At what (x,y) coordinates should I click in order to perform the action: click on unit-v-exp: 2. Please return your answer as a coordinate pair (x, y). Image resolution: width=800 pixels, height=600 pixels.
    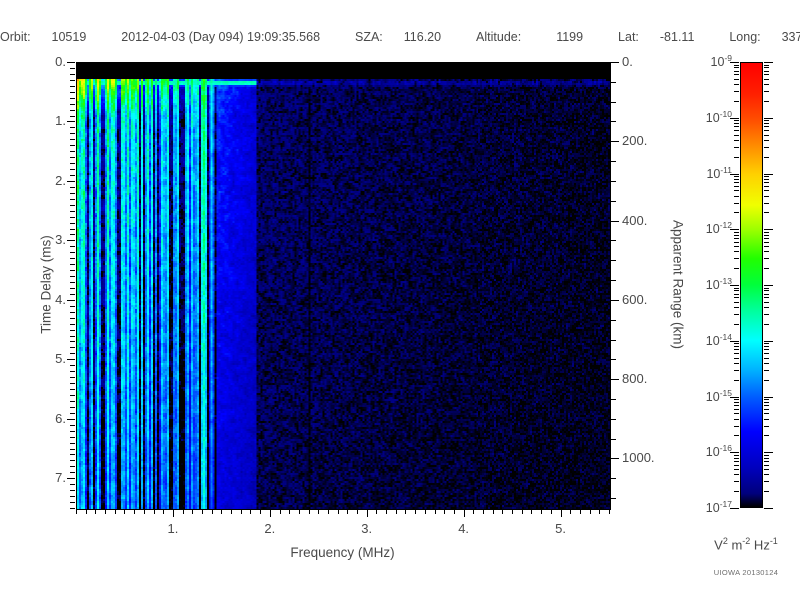
    Looking at the image, I should click on (725, 541).